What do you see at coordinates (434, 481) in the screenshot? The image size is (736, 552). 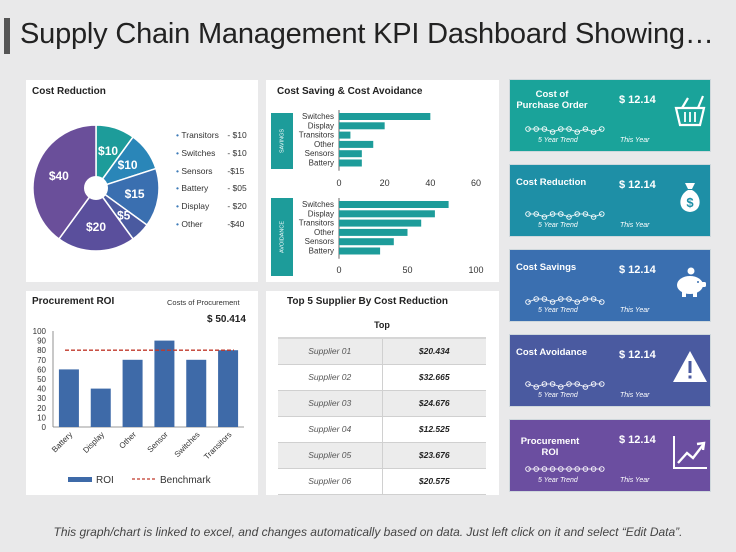 I see `supplier-value: $20.575` at bounding box center [434, 481].